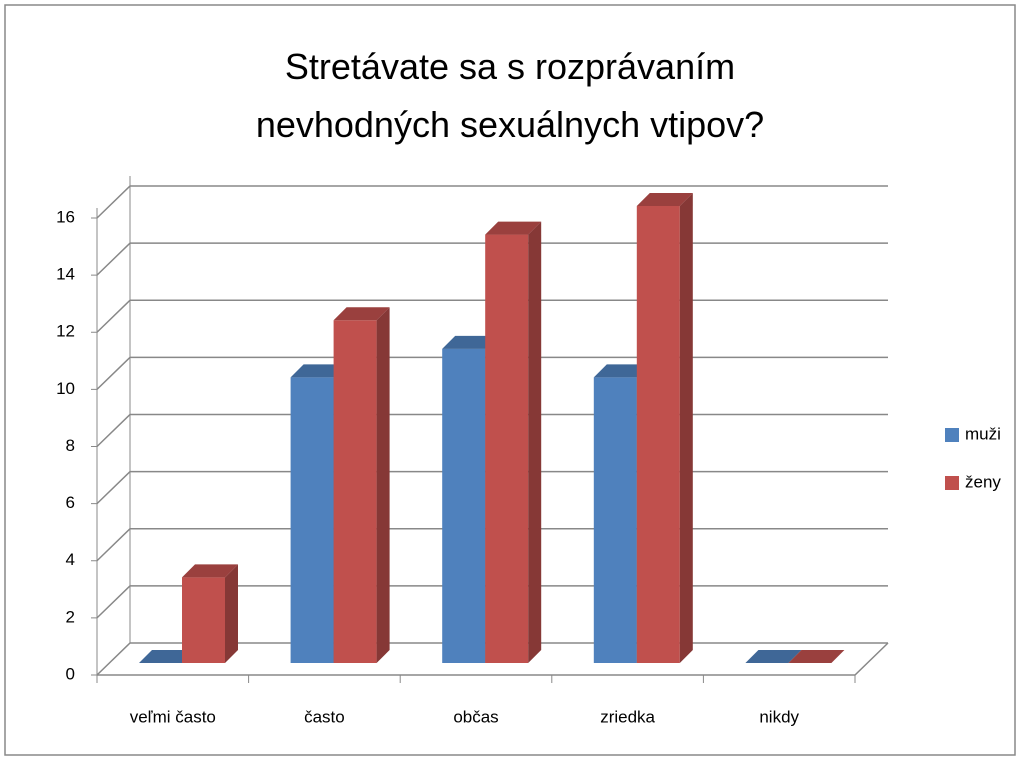 The width and height of the screenshot is (1020, 760). Describe the element at coordinates (779, 716) in the screenshot. I see `x-tick-label: nikdy` at that location.